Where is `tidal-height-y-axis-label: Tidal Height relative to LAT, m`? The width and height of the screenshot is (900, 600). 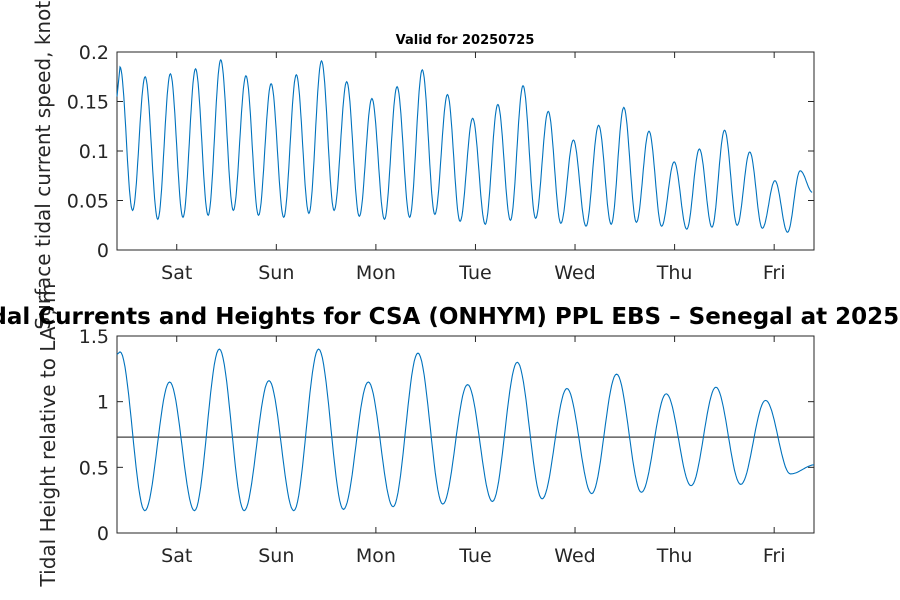
tidal-height-y-axis-label: Tidal Height relative to LAT, m is located at coordinates (48, 436).